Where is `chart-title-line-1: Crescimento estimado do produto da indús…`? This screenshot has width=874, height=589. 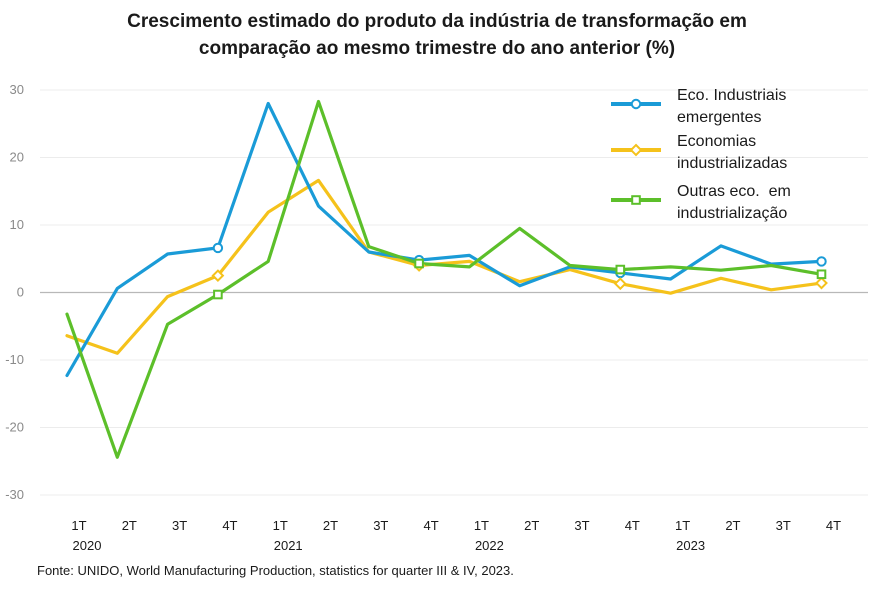 chart-title-line-1: Crescimento estimado do produto da indús… is located at coordinates (437, 21).